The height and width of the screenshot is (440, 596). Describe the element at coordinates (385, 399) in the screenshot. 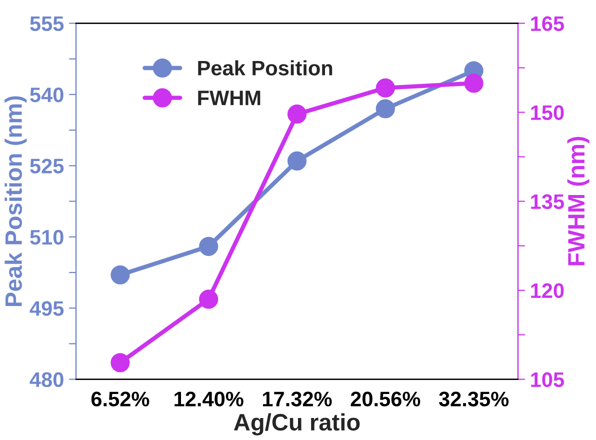

I see `x-tick-label: 20.56%` at that location.